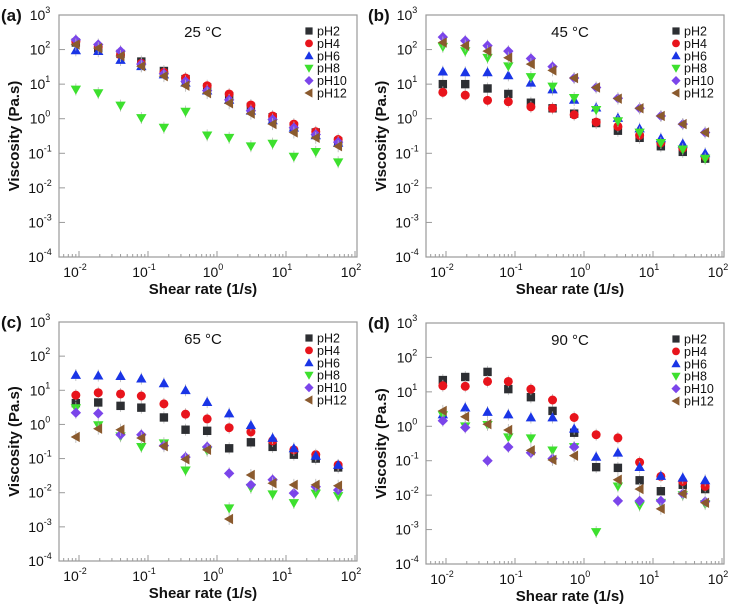 Image resolution: width=734 pixels, height=607 pixels. What do you see at coordinates (570, 32) in the screenshot?
I see `temperature-annotation: 45 °C` at bounding box center [570, 32].